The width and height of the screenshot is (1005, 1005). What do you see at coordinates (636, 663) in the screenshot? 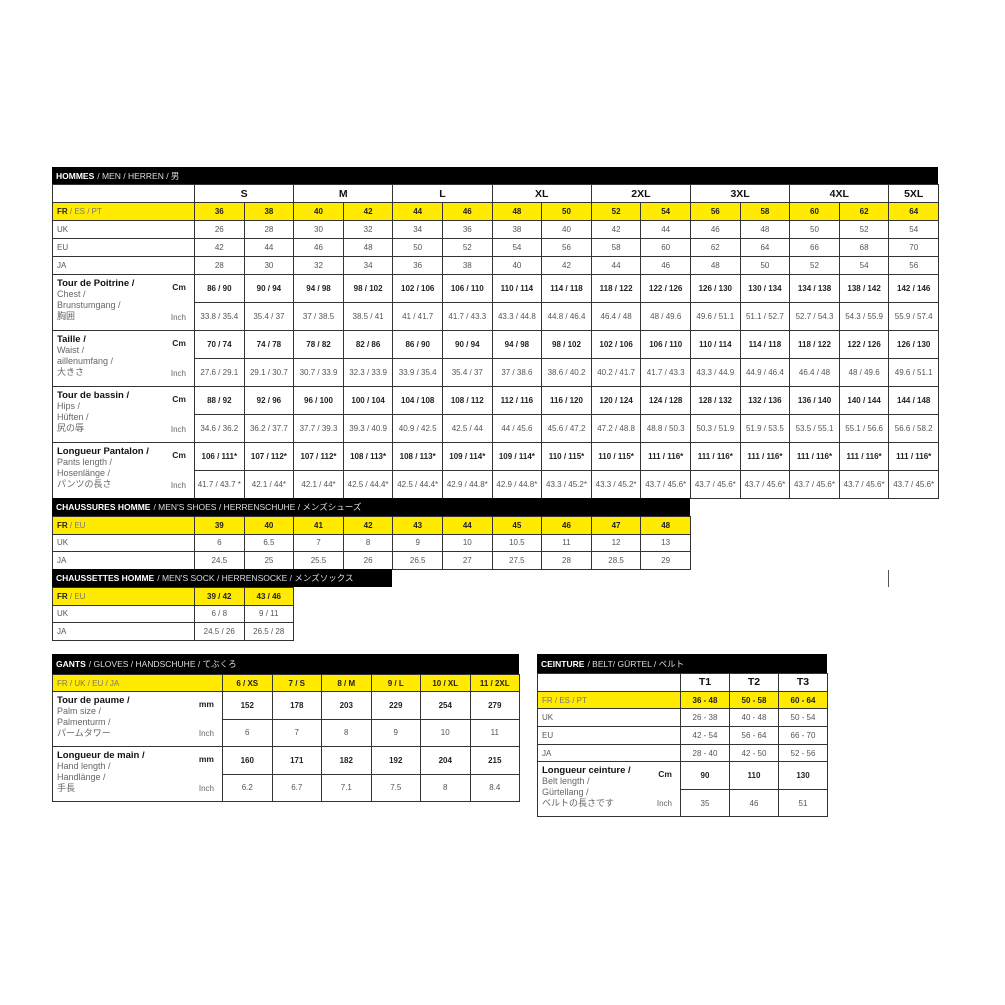
I see `section-title-rest: / BELT/ GÜRTEL / ベルト` at bounding box center [636, 663].